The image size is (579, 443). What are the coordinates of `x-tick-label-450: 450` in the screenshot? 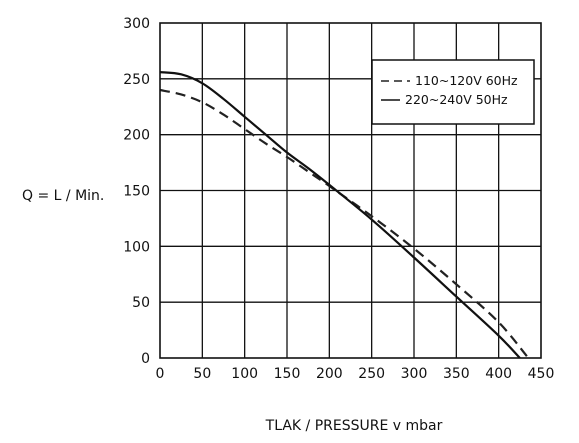 It's located at (541, 374).